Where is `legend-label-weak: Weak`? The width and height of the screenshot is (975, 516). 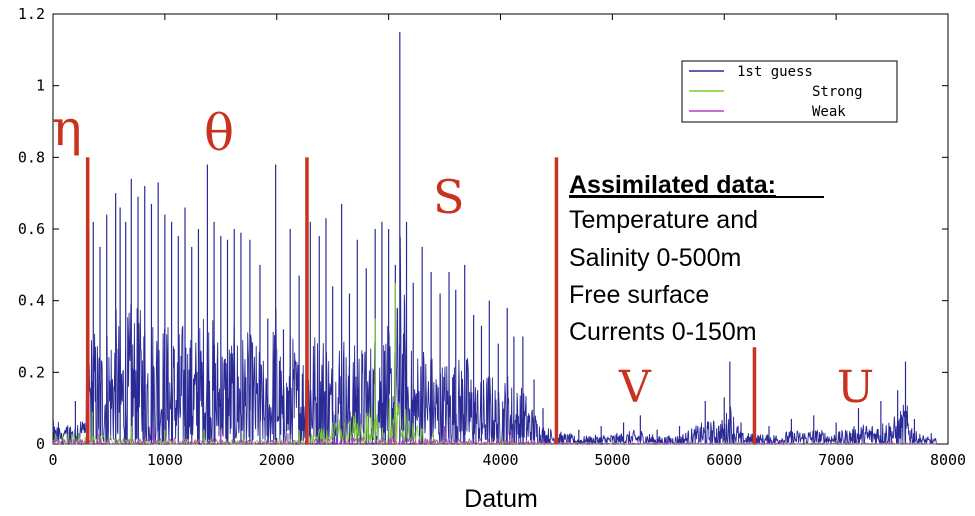 legend-label-weak: Weak is located at coordinates (829, 112).